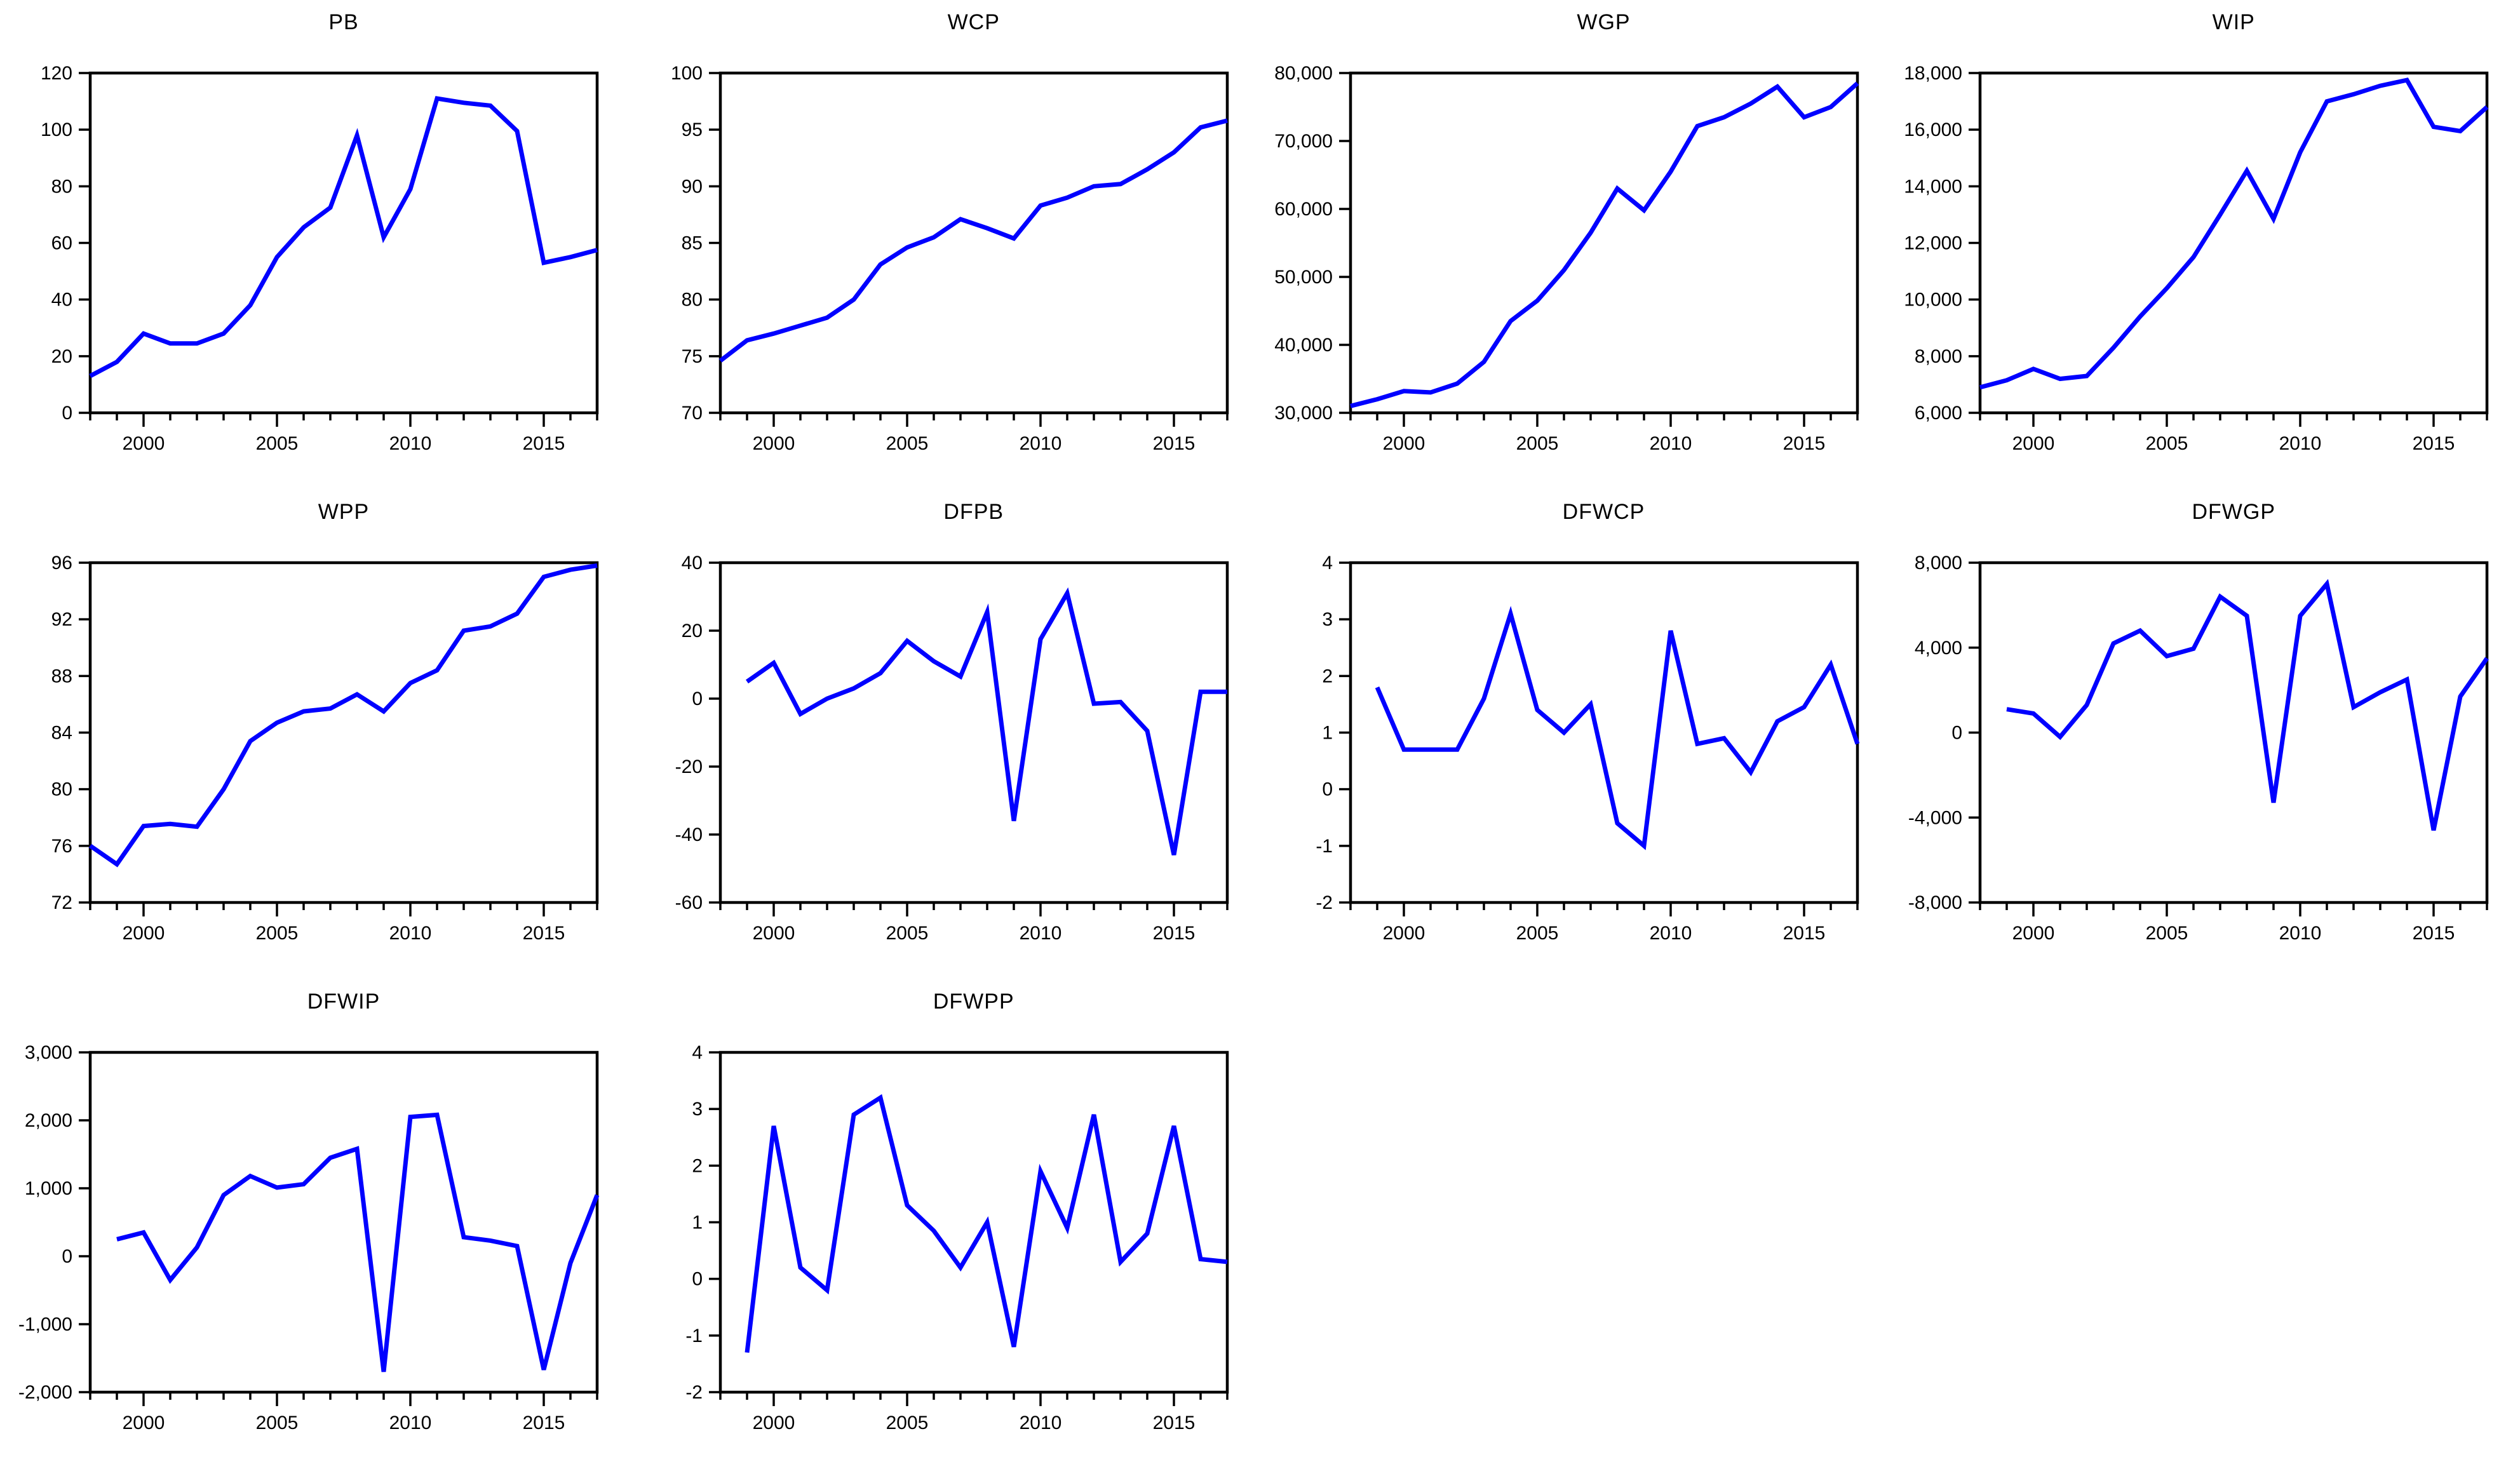 The image size is (2520, 1469). I want to click on y-tick-label: 2, so click(1327, 677).